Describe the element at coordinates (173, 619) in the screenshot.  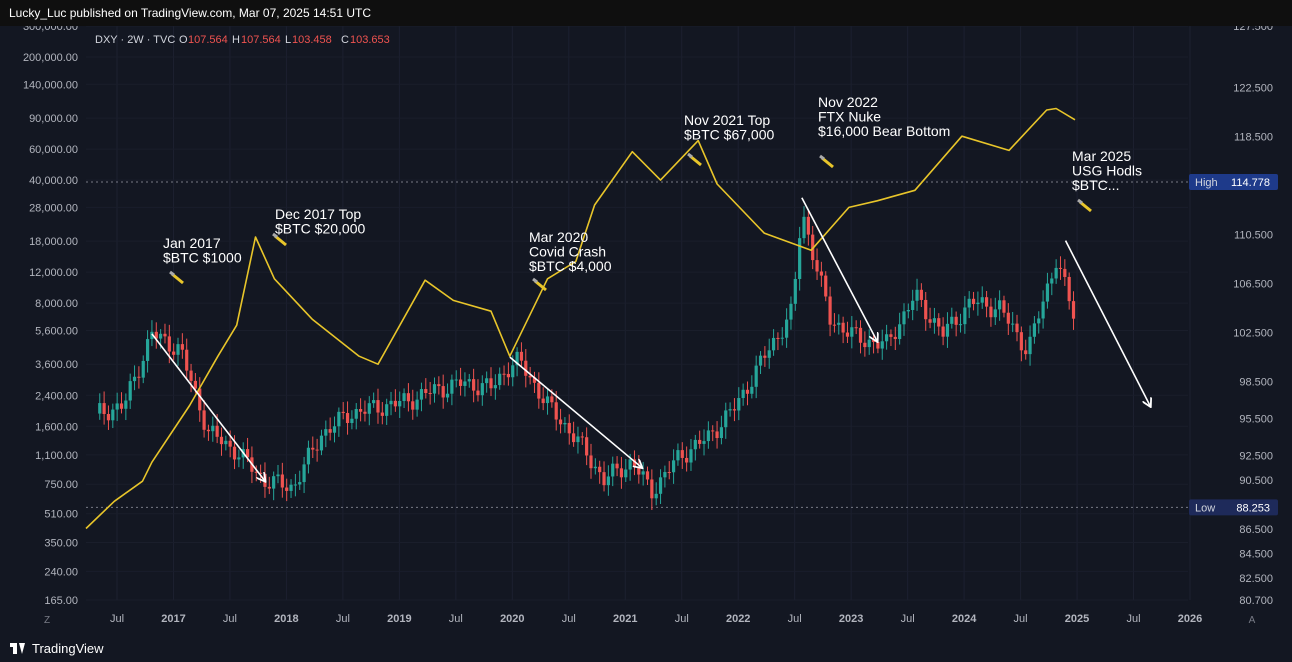
I see `x-tick-label: 2017` at that location.